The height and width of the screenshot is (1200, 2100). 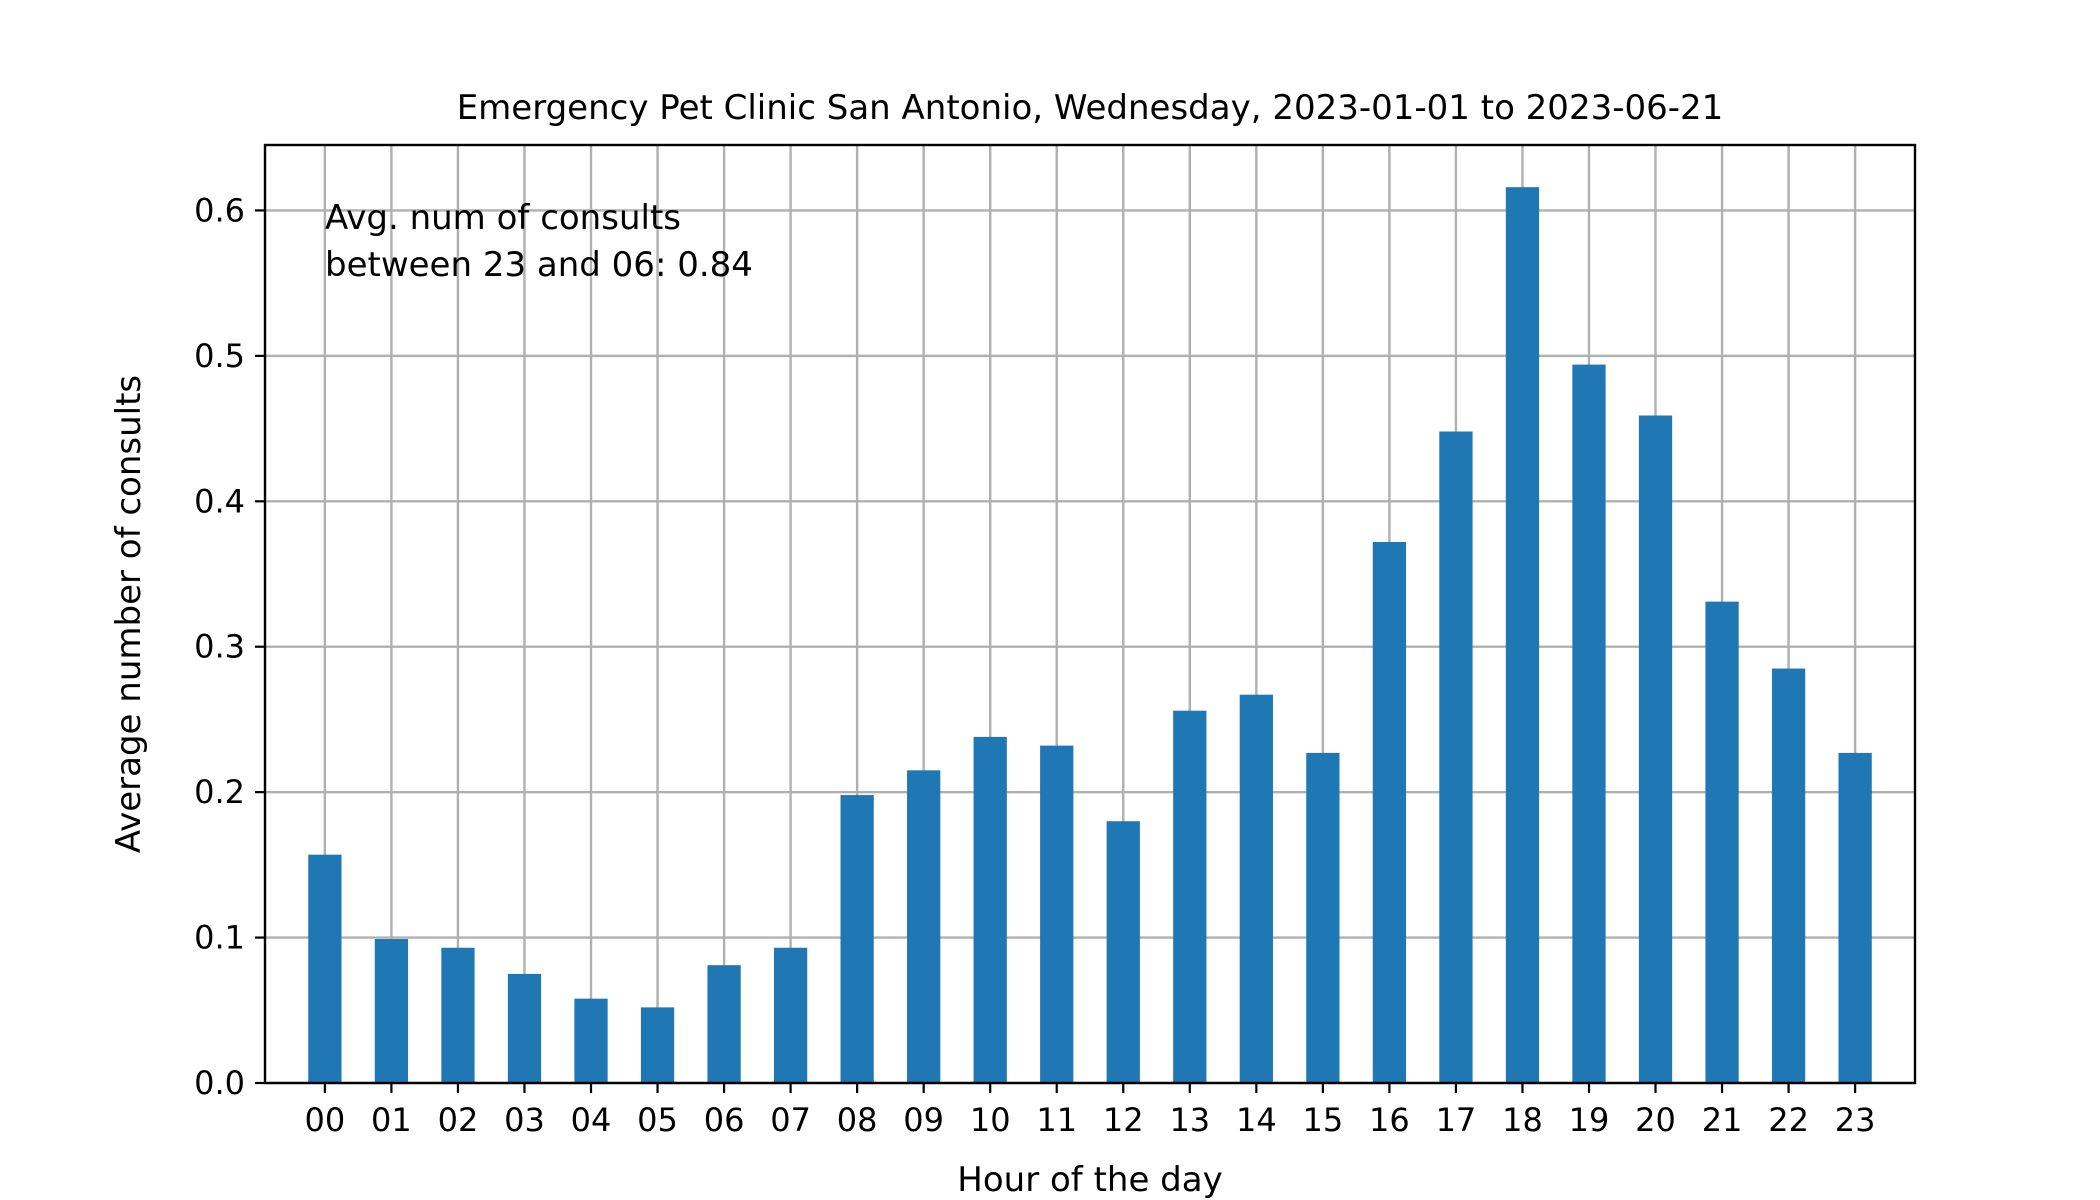 I want to click on y-tick-label: 0.4, so click(x=219, y=501).